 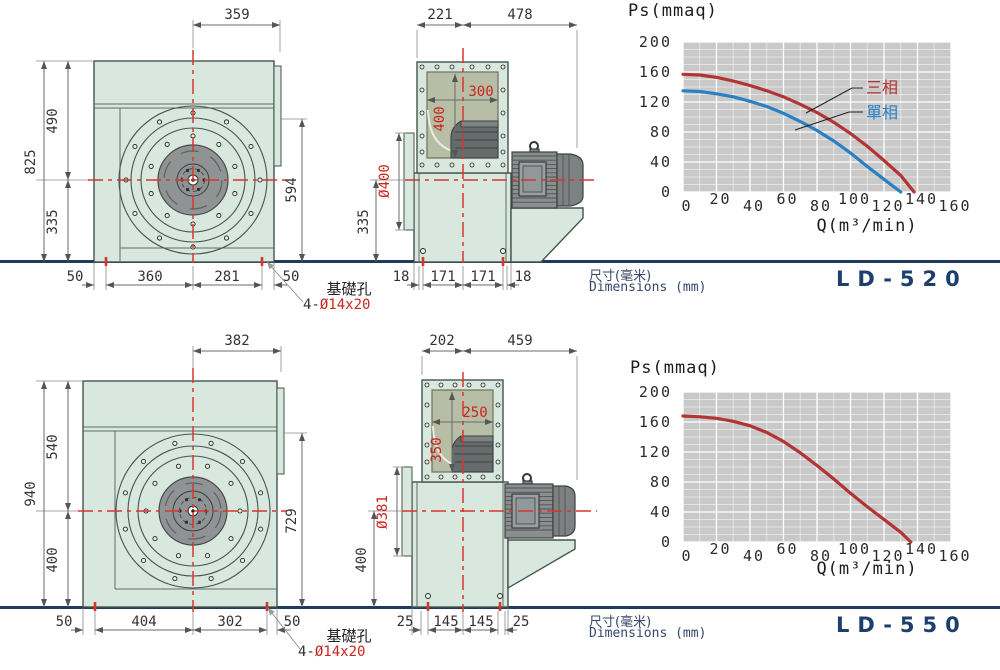 I want to click on dim-side-topright: 459, so click(x=519, y=341).